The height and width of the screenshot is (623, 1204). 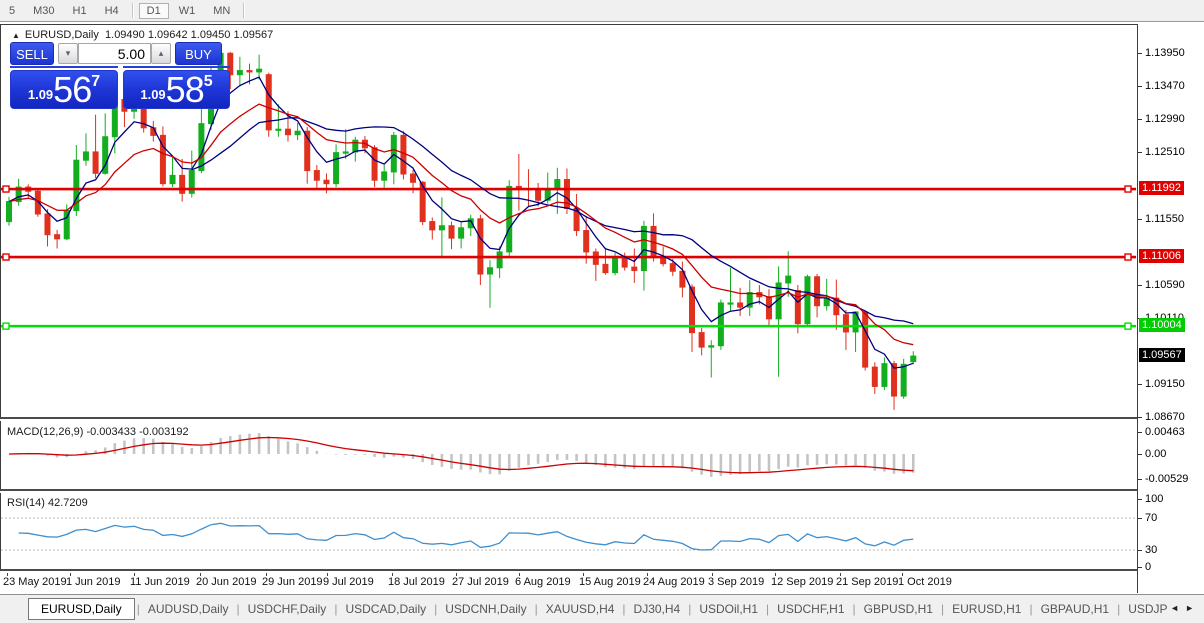 I want to click on chart-ohlc-values: 1.09490 1.09642 1.09450 1.09567, so click(x=189, y=35).